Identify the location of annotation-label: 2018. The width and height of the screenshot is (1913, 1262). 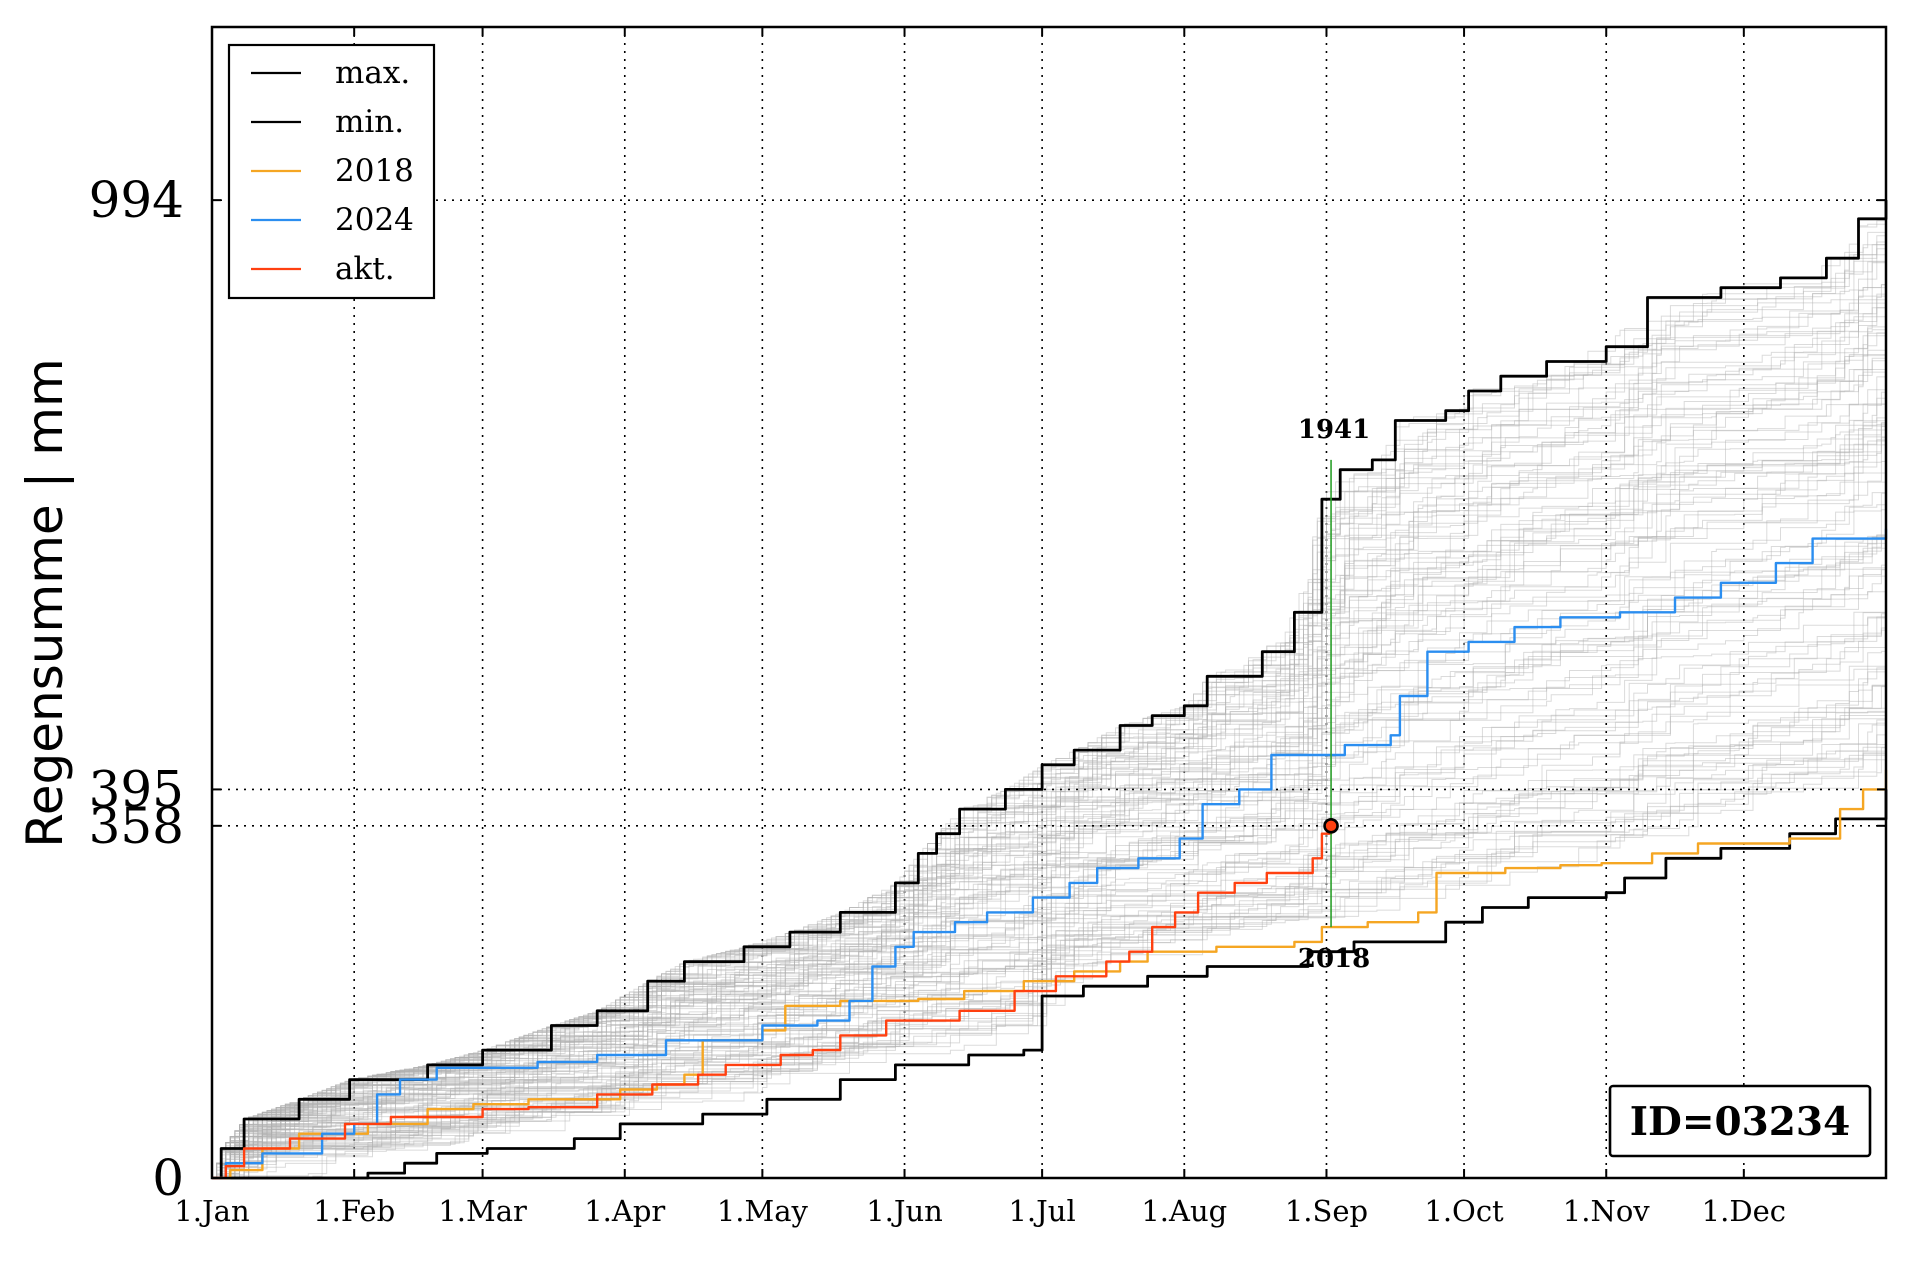
(1334, 959).